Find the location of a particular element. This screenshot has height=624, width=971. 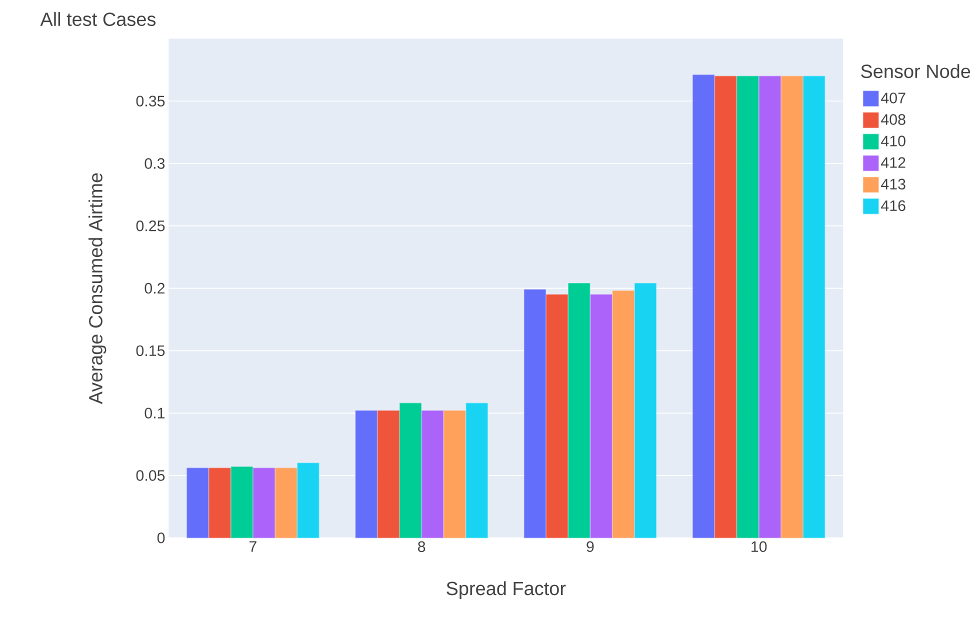

y-tick-label: 0 is located at coordinates (161, 538).